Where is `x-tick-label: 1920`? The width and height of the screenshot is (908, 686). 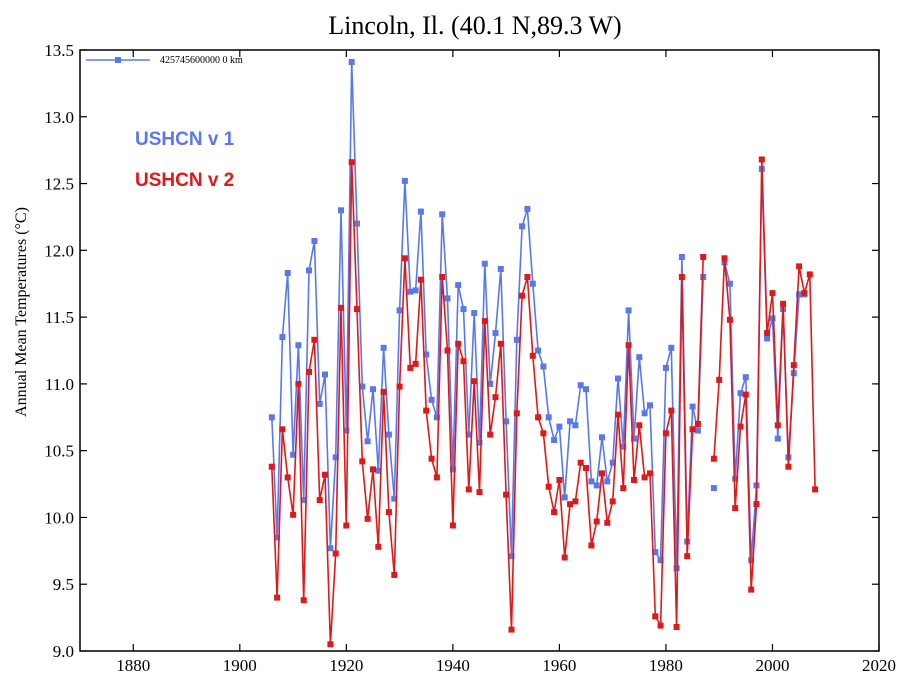
x-tick-label: 1920 is located at coordinates (346, 665).